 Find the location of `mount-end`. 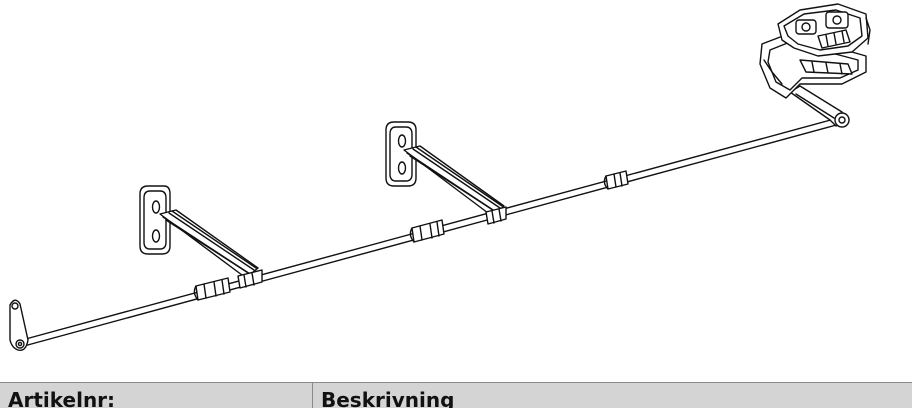

mount-end is located at coordinates (815, 65).